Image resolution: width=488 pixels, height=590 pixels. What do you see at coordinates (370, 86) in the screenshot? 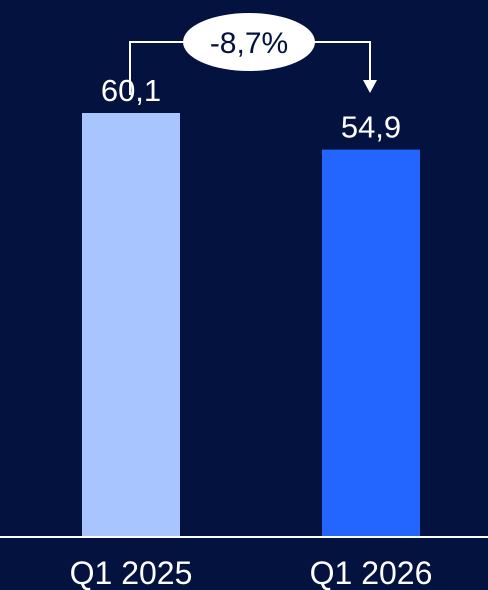
I see `change-arrowhead-icon` at bounding box center [370, 86].